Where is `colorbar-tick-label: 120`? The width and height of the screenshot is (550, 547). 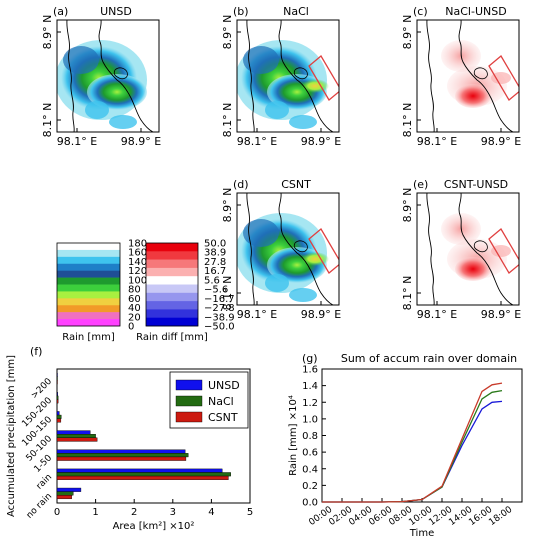
colorbar-tick-label: 120 is located at coordinates (137, 271).